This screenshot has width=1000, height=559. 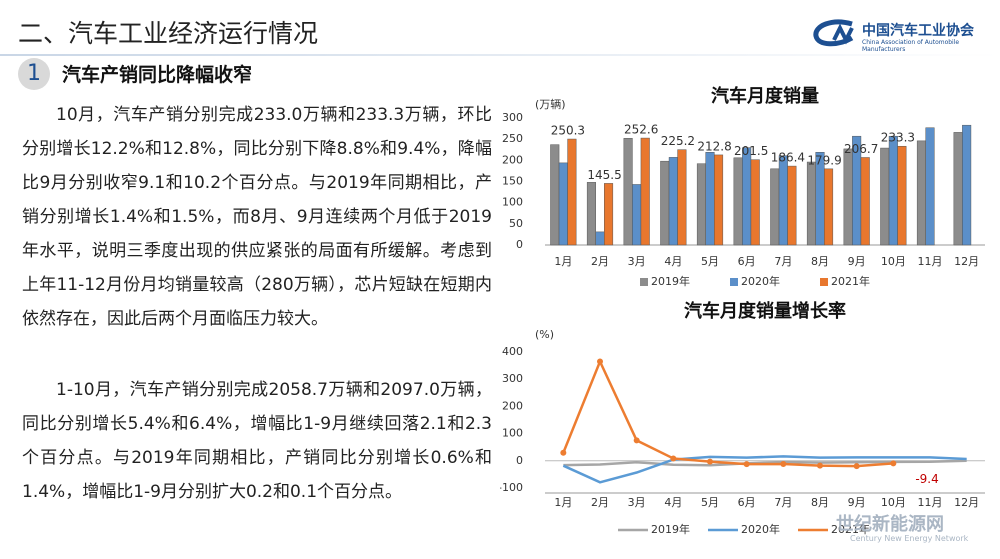 What do you see at coordinates (890, 524) in the screenshot?
I see `watermark: 世纪新能源网` at bounding box center [890, 524].